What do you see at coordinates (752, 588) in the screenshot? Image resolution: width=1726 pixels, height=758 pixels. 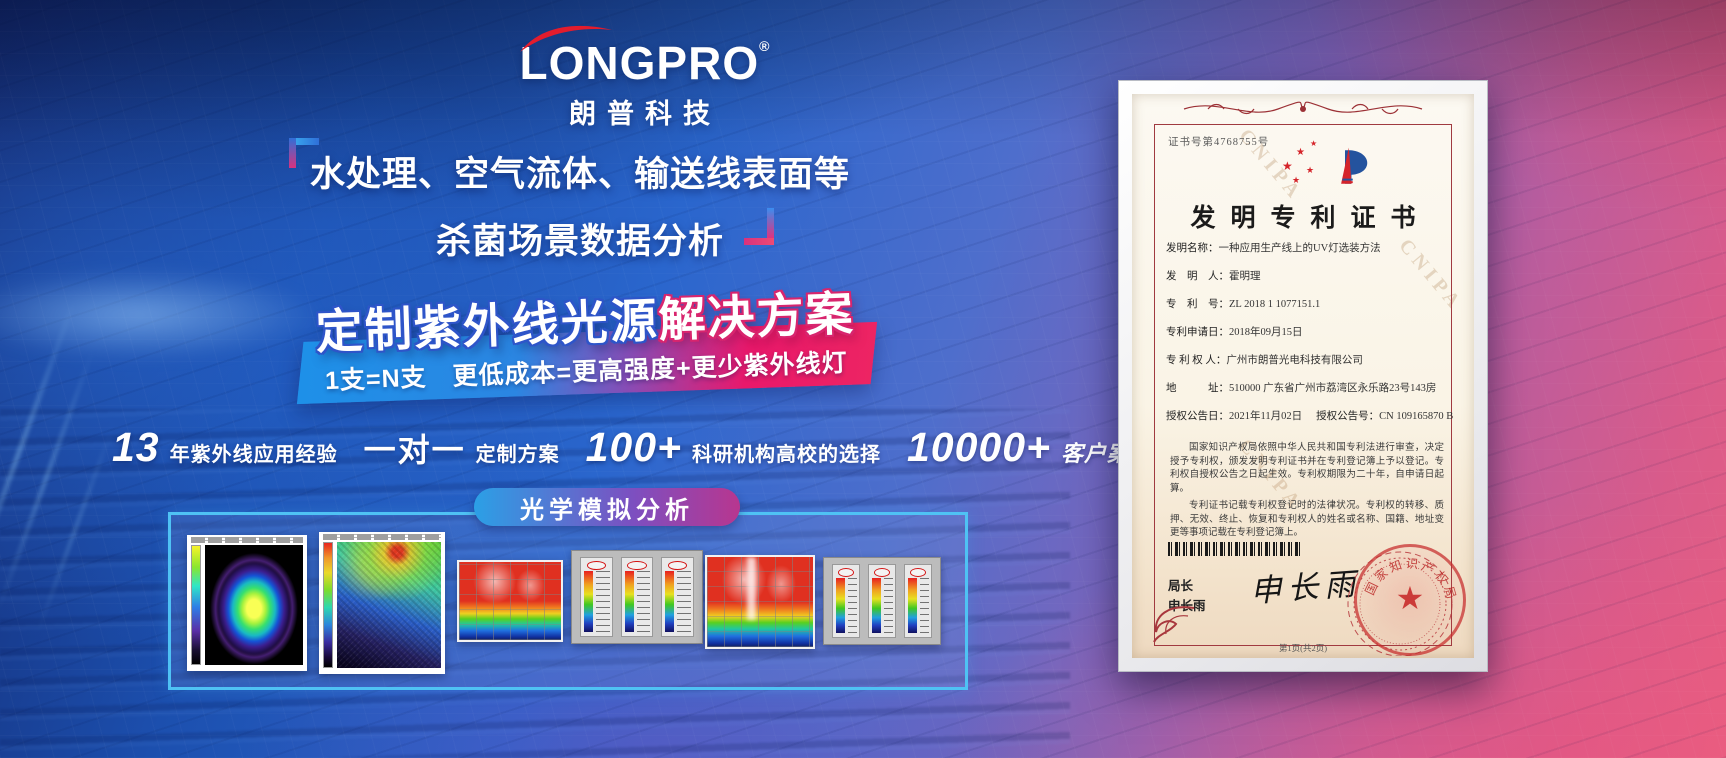 I see `heatmap-streak` at bounding box center [752, 588].